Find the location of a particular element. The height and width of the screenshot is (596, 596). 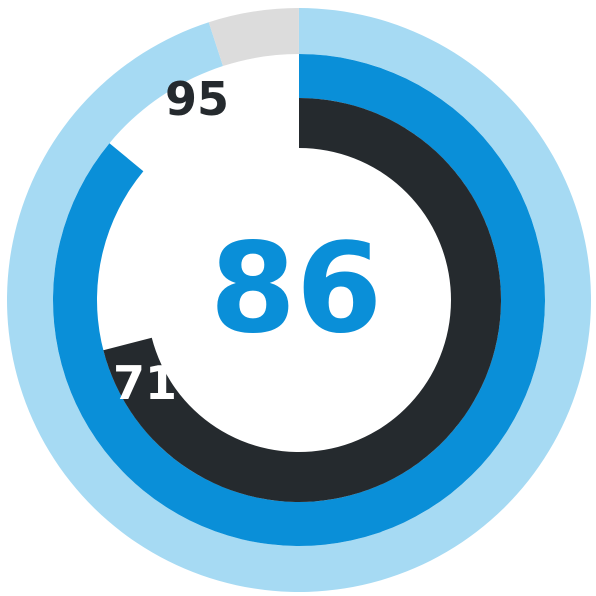

inner-ring-label: 71 is located at coordinates (145, 383).